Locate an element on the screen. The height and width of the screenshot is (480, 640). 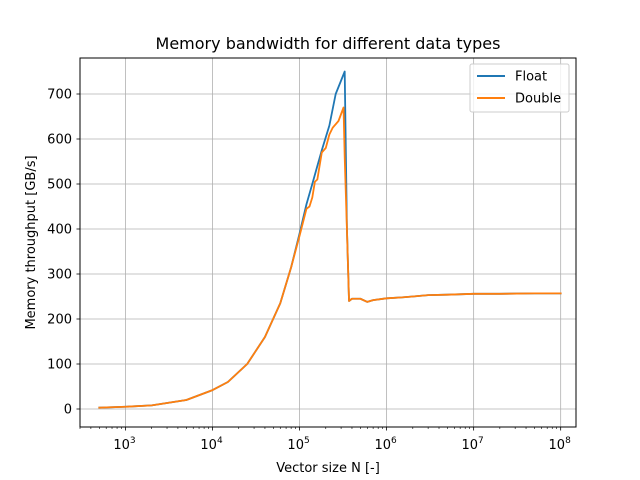
x-tick-label: 10⁶ is located at coordinates (385, 444).